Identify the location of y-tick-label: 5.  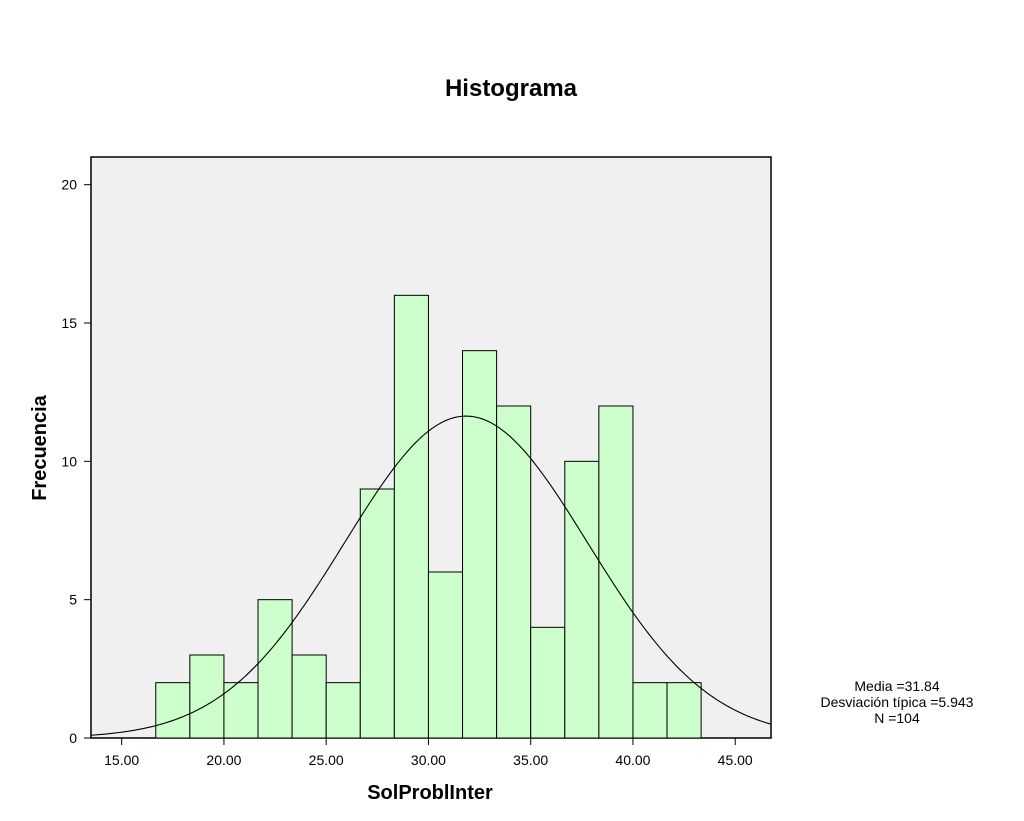
(73, 600).